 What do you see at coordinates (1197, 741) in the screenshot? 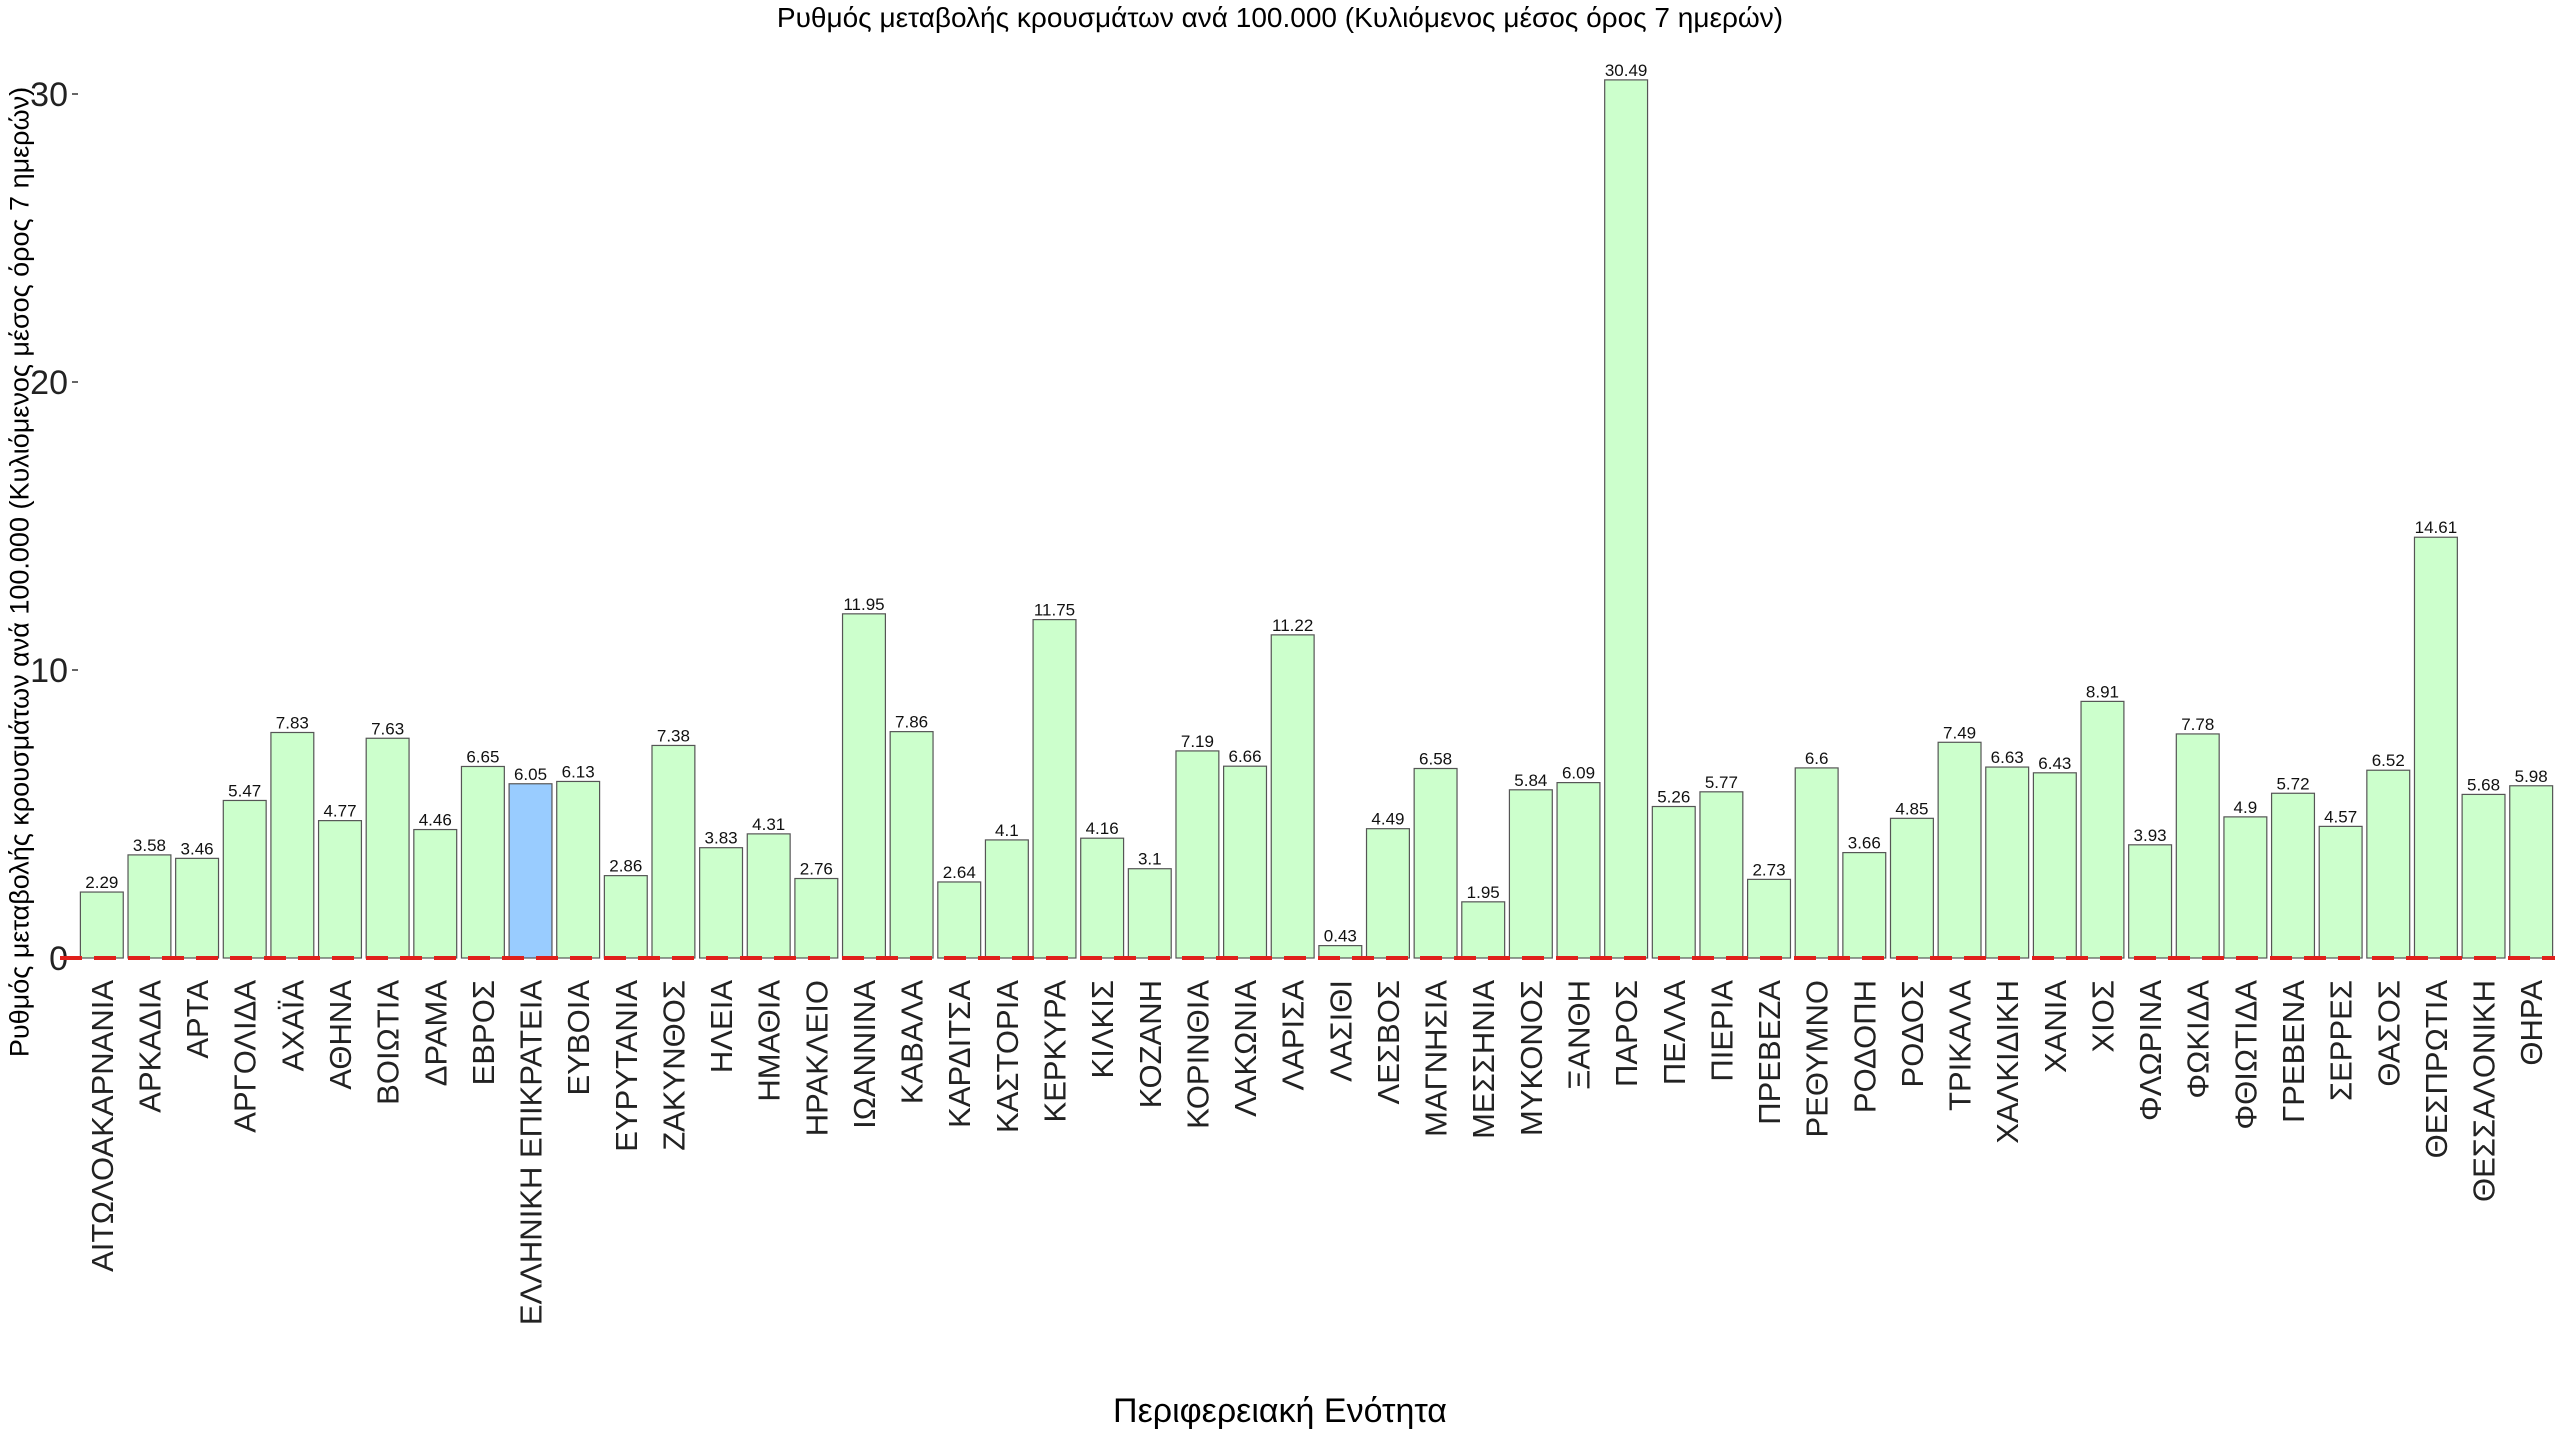
I see `bar-value-label: 7.19` at bounding box center [1197, 741].